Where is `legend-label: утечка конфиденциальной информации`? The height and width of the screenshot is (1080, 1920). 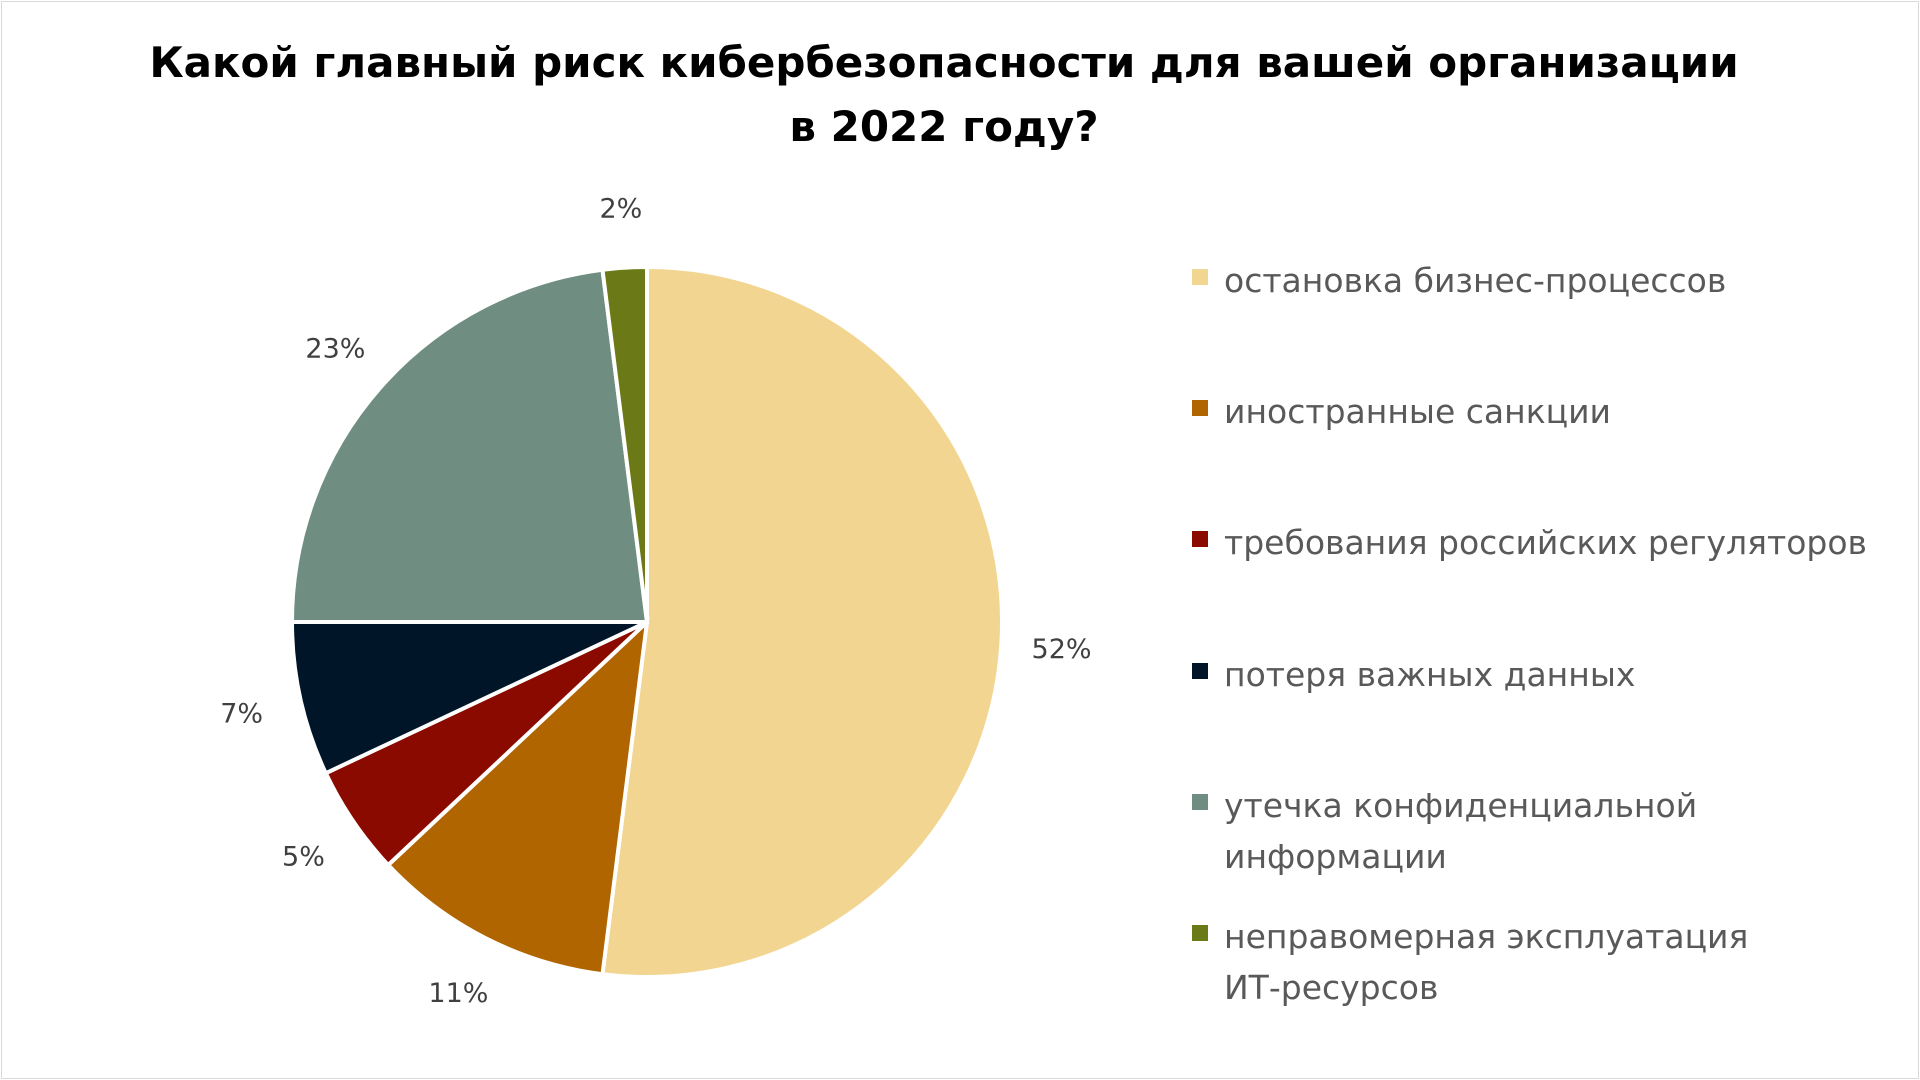
legend-label: утечка конфиденциальной информации is located at coordinates (1461, 831).